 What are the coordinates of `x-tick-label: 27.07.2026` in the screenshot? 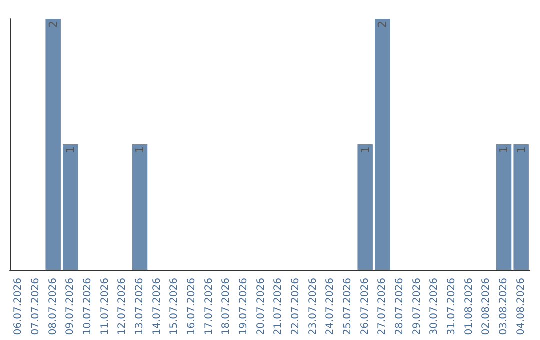 It's located at (382, 307).